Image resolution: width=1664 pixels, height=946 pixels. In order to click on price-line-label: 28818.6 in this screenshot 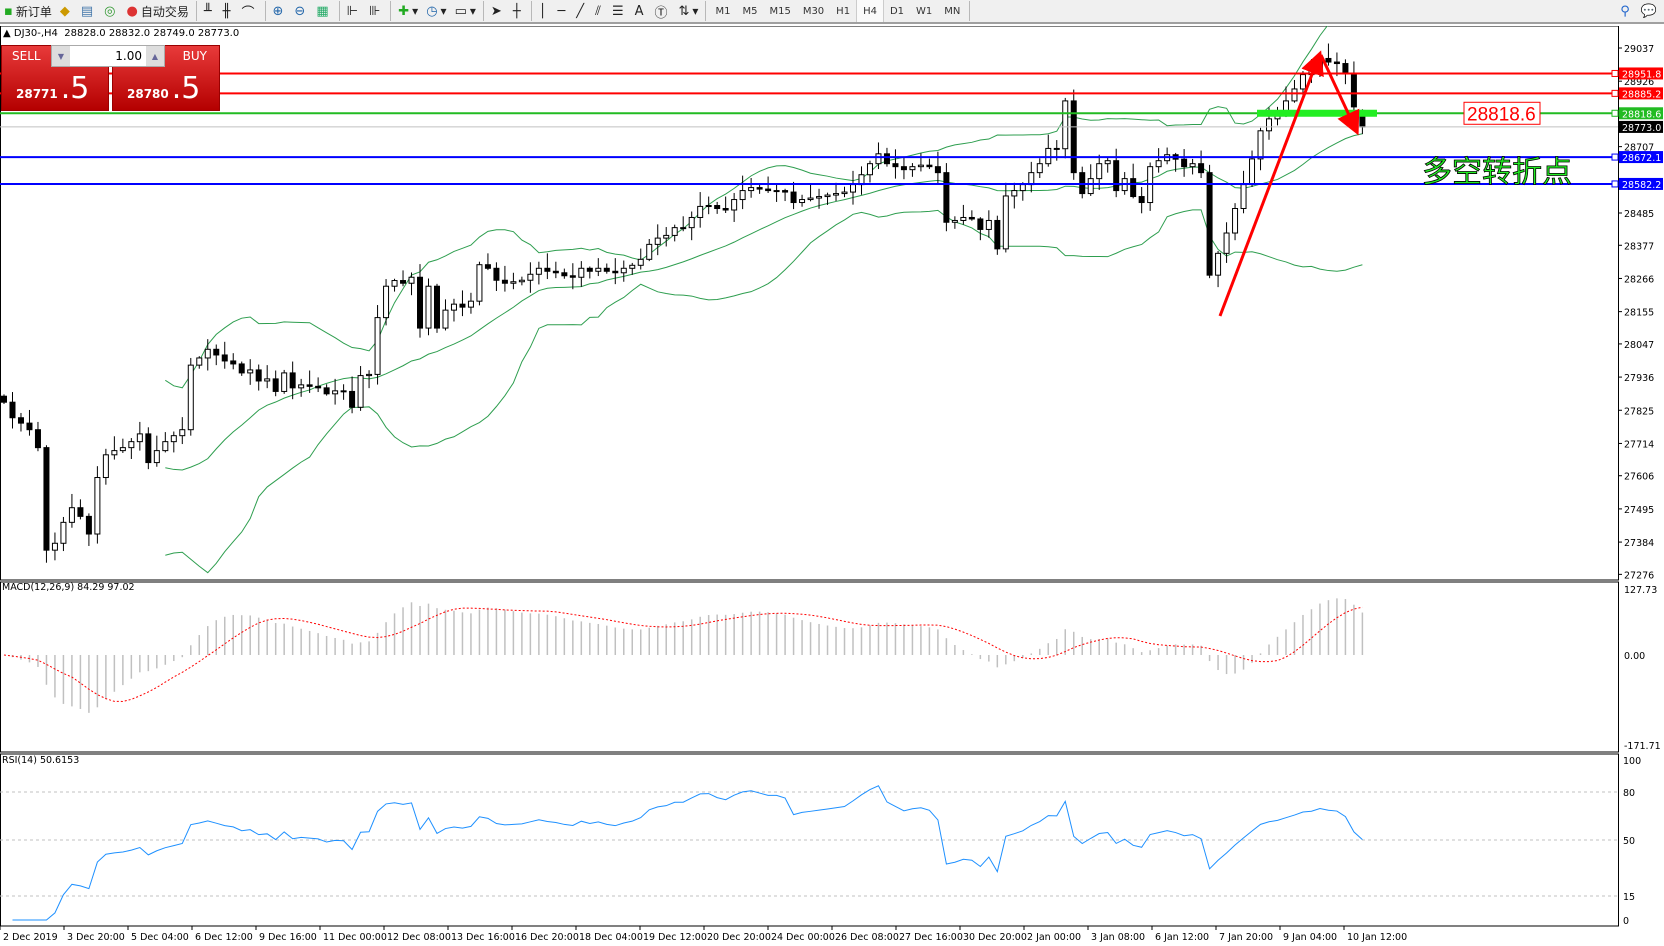, I will do `click(1641, 114)`.